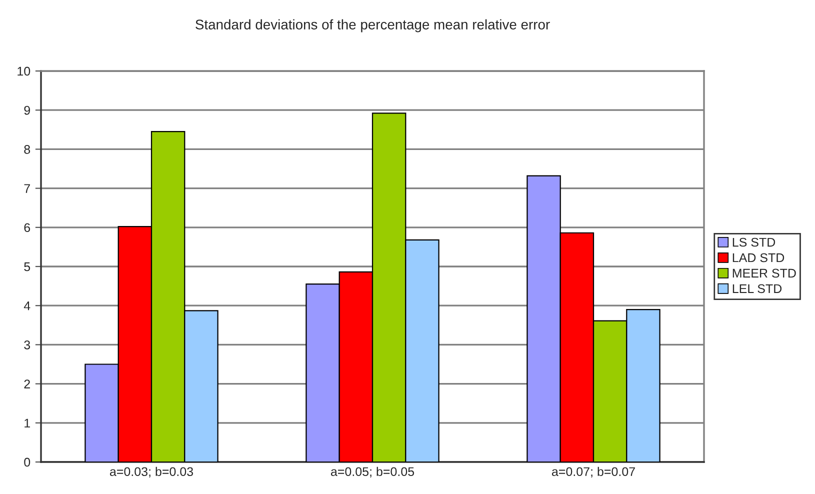  What do you see at coordinates (152, 472) in the screenshot?
I see `x-tick-label: a=0.03; b=0.03` at bounding box center [152, 472].